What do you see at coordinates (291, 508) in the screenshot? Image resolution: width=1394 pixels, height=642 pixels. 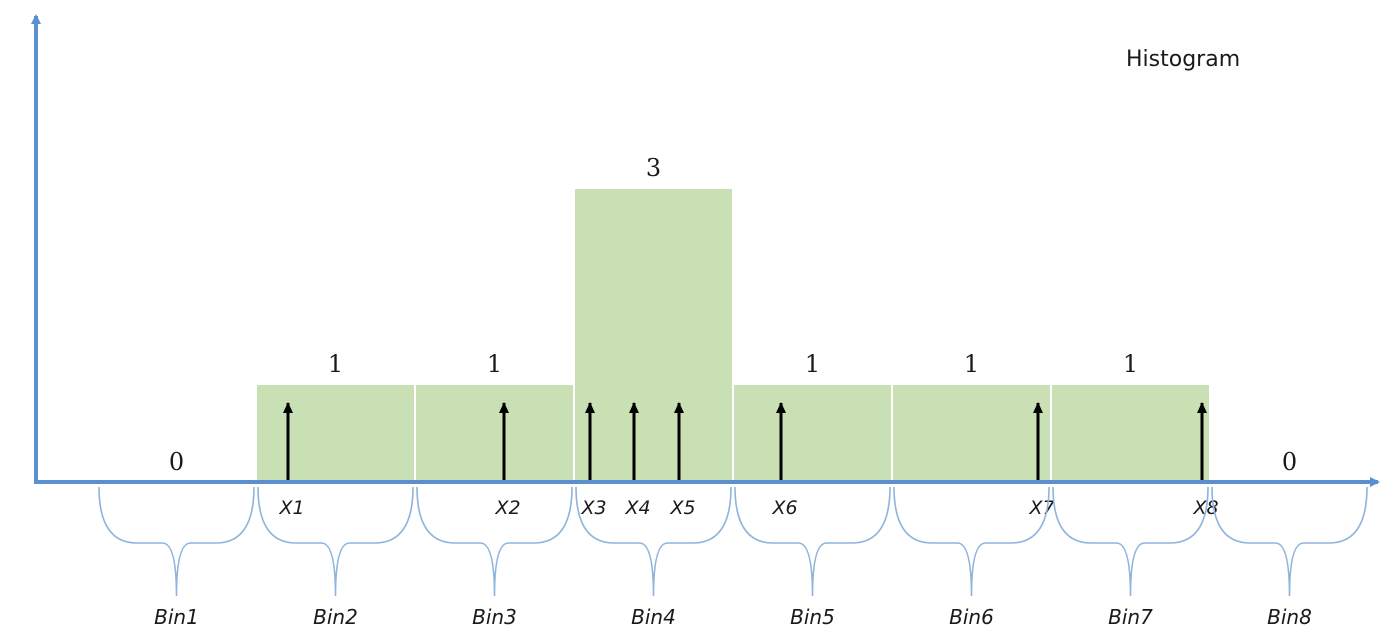 I see `sample-label: X1` at bounding box center [291, 508].